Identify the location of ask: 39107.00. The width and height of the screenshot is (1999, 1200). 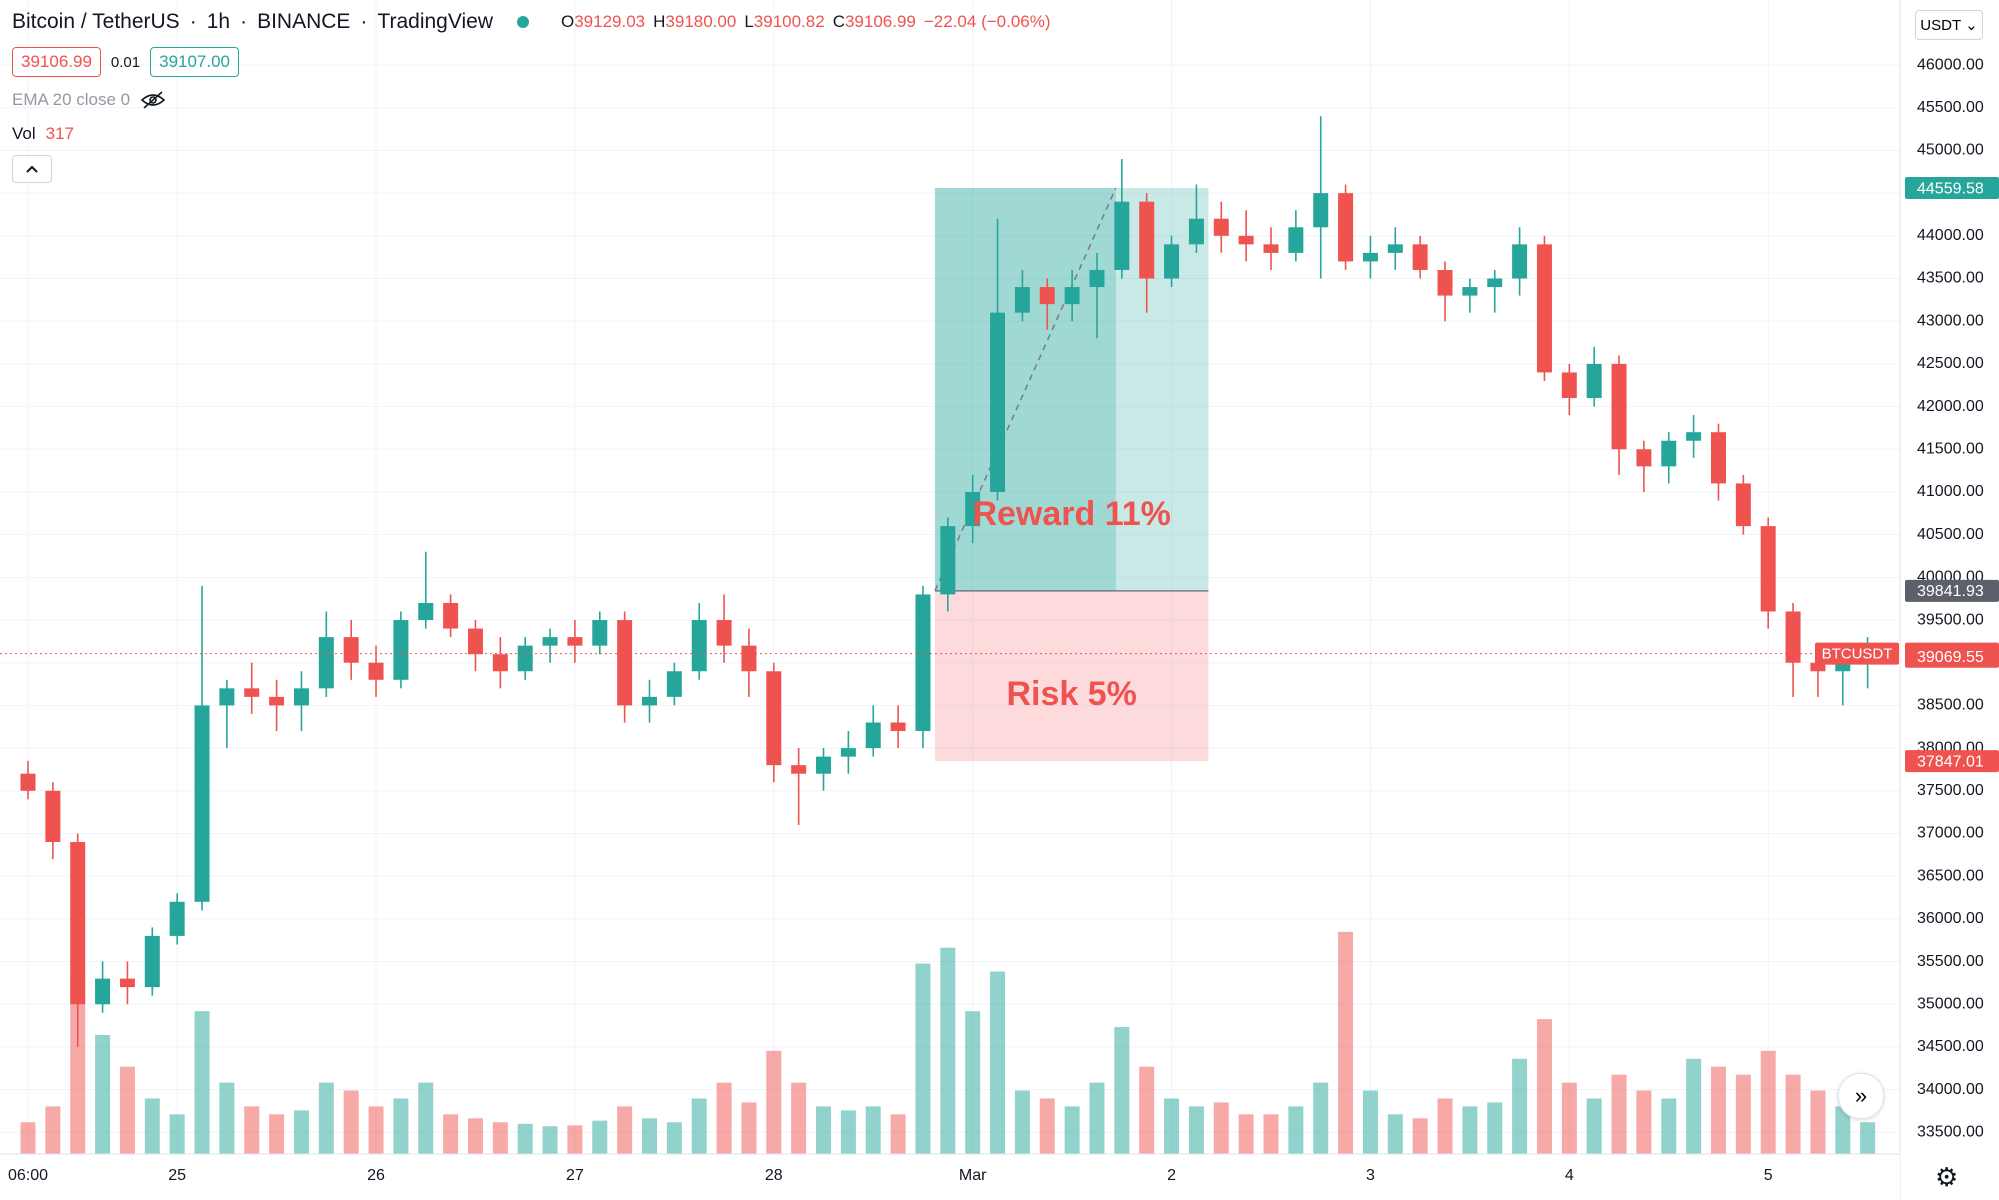
(195, 62).